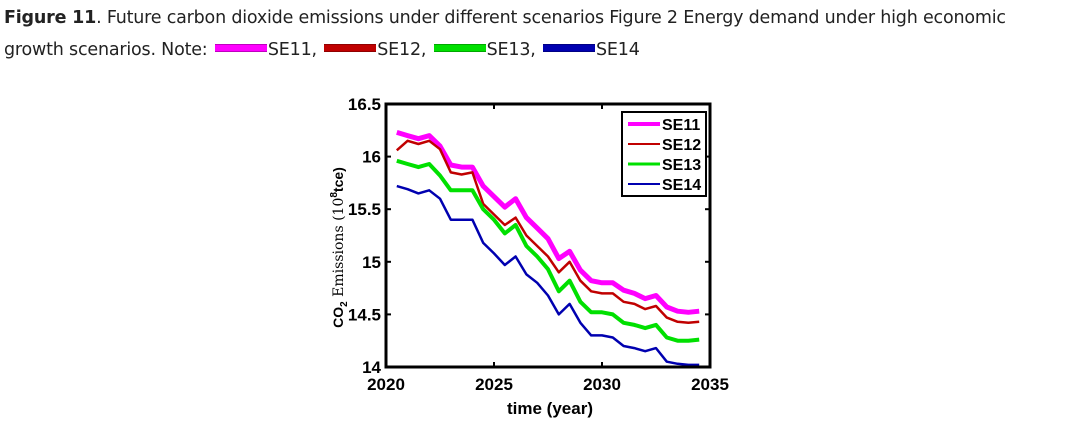 This screenshot has width=1083, height=439. What do you see at coordinates (618, 50) in the screenshot?
I see `note-label-se14: SE14` at bounding box center [618, 50].